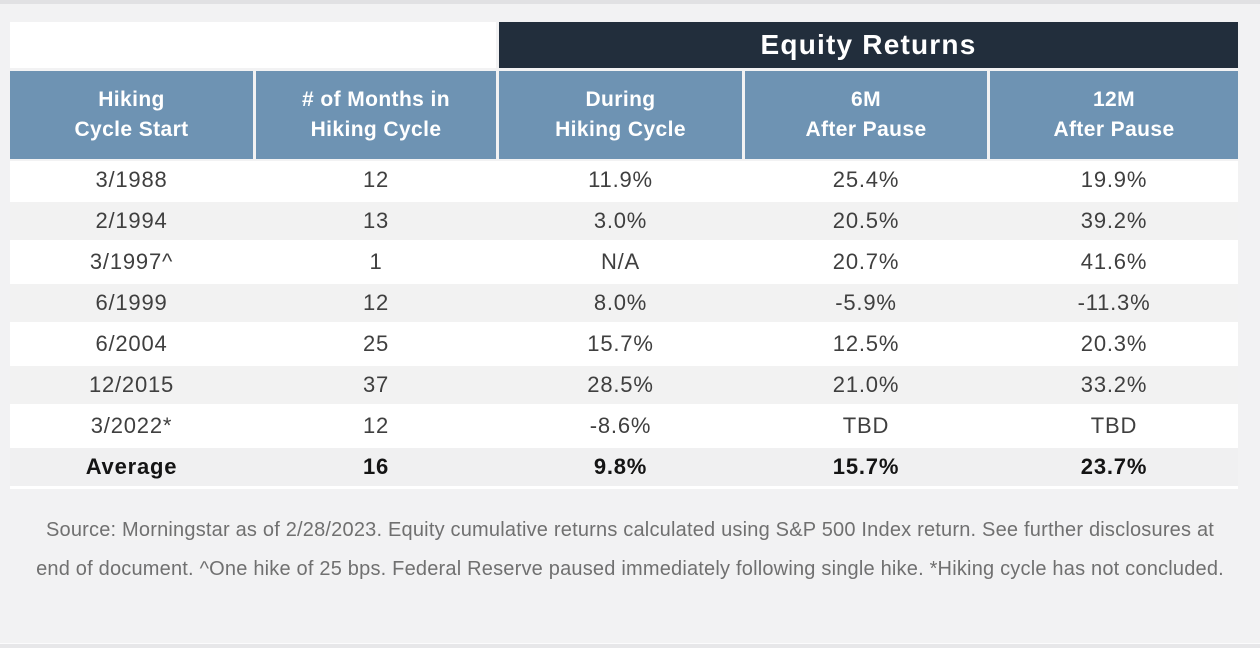 This screenshot has height=648, width=1260. I want to click on table-cell: 39.2%, so click(1114, 220).